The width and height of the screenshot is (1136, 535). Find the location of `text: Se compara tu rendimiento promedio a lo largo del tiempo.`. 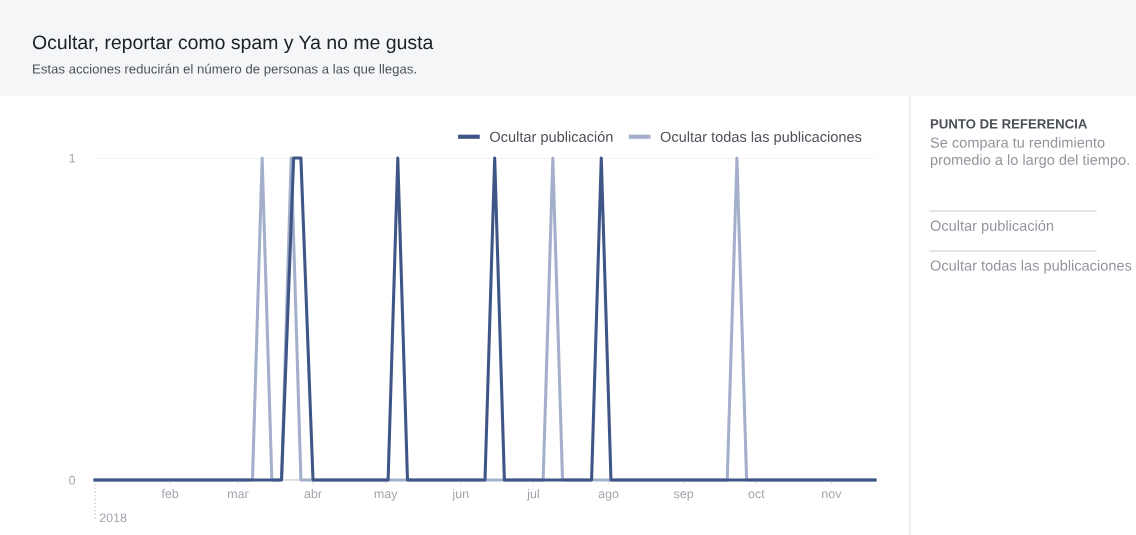

text: Se compara tu rendimiento promedio a lo largo del tiempo. is located at coordinates (1029, 152).